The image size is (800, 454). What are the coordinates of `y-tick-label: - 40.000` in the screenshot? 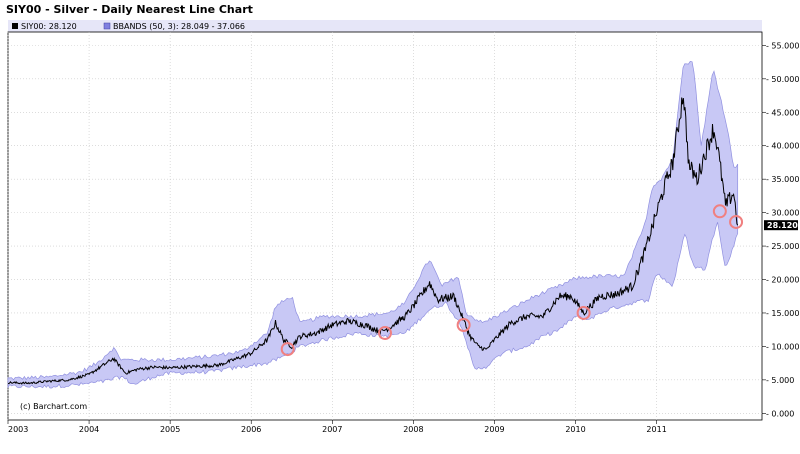 It's located at (782, 146).